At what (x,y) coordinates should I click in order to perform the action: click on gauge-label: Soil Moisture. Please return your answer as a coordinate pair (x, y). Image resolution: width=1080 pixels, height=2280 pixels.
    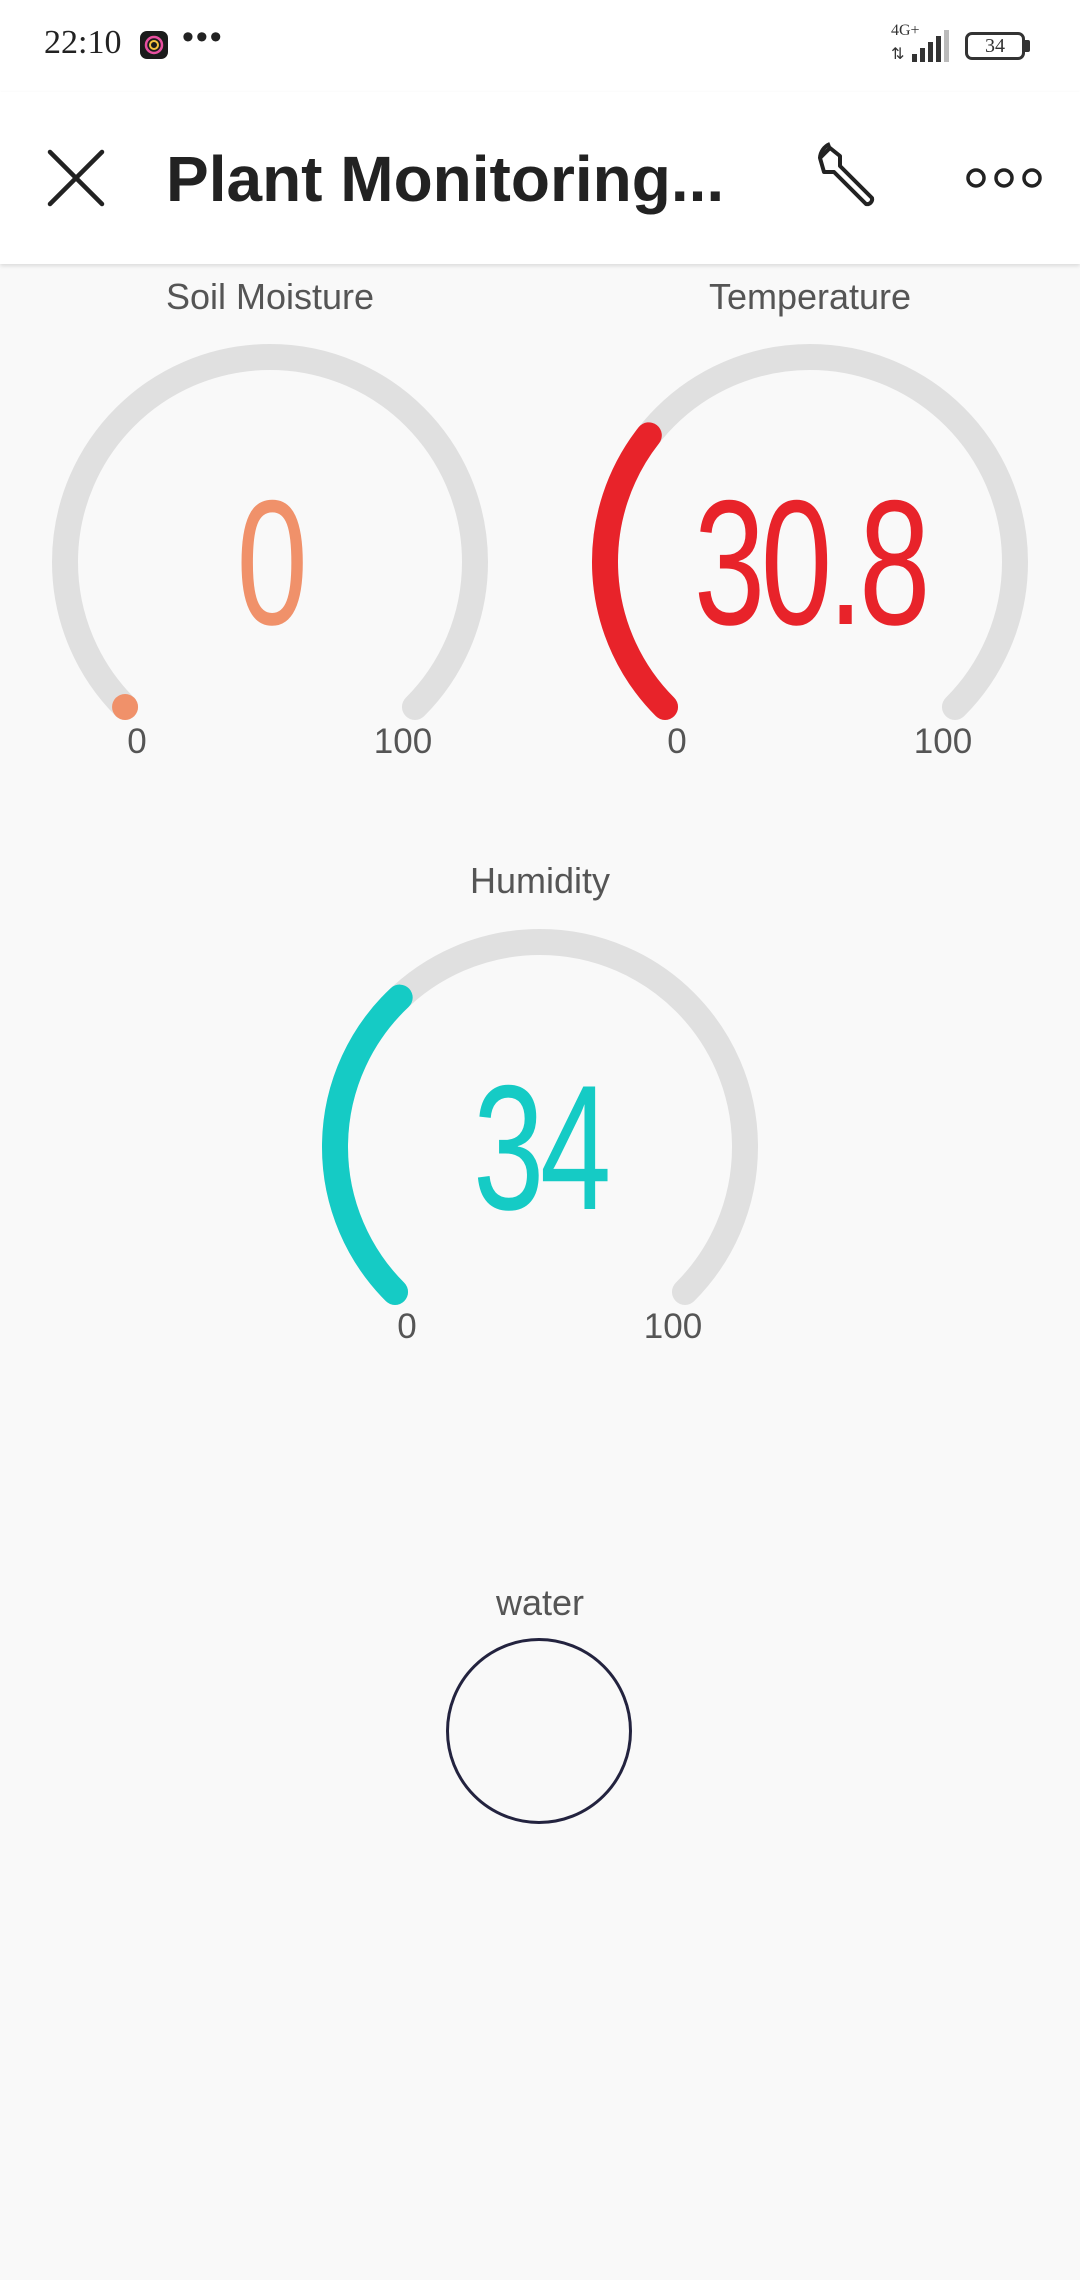
    Looking at the image, I should click on (270, 296).